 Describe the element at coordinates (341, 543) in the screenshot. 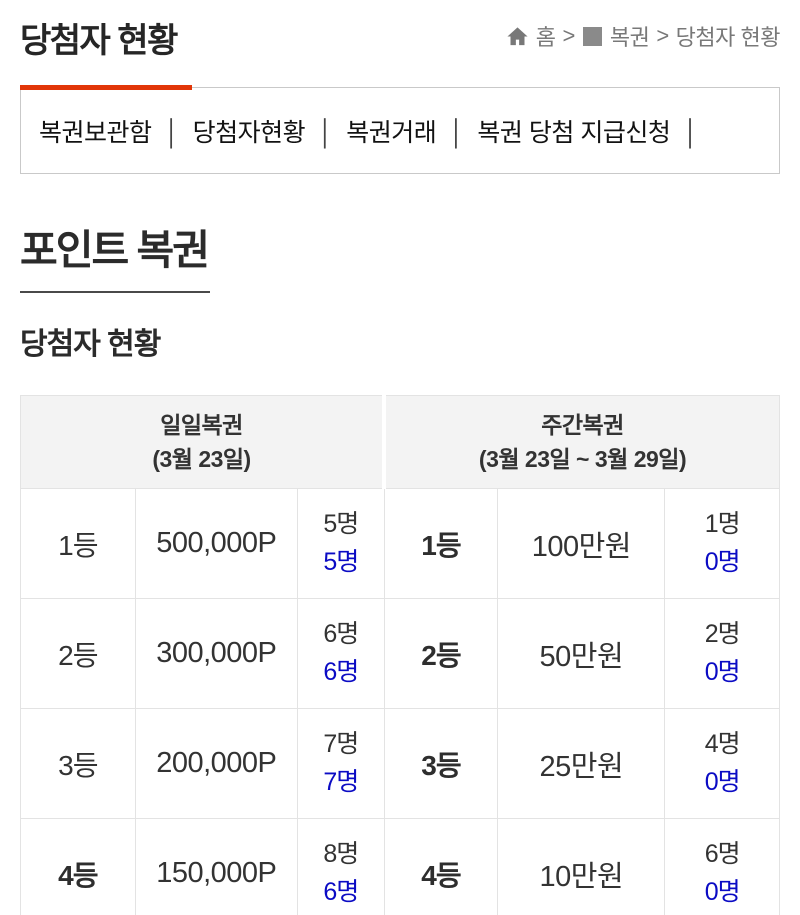

I see `daily-count-cell: 5명 5명` at that location.